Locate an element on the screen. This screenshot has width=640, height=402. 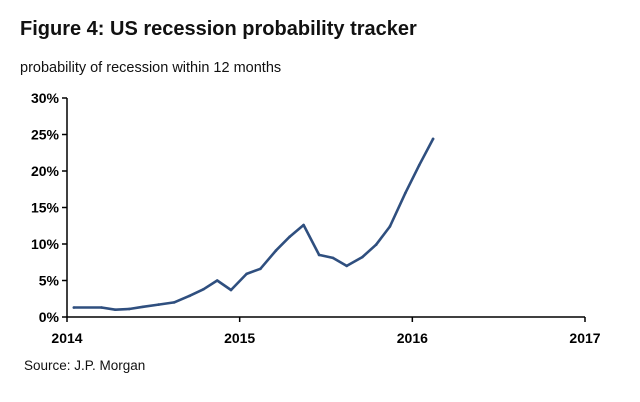
y-tick-label: 10% is located at coordinates (45, 244).